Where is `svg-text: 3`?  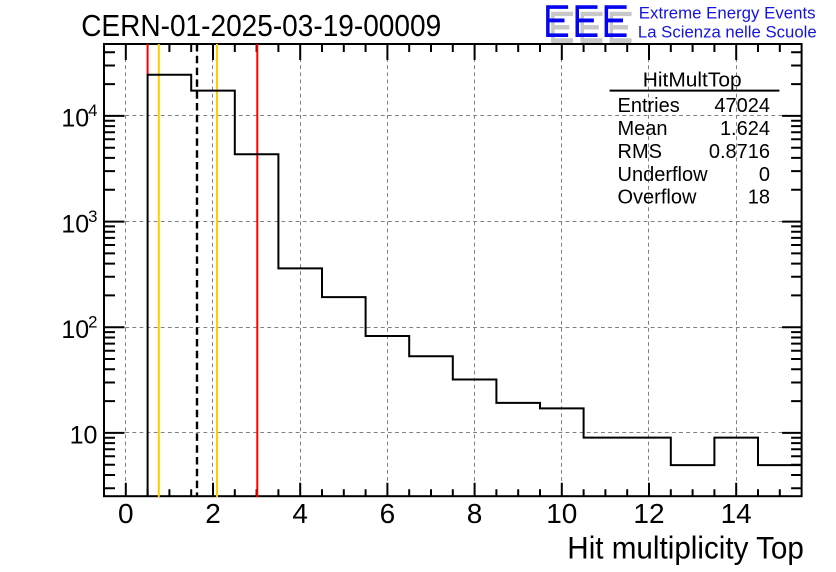 svg-text: 3 is located at coordinates (92, 216).